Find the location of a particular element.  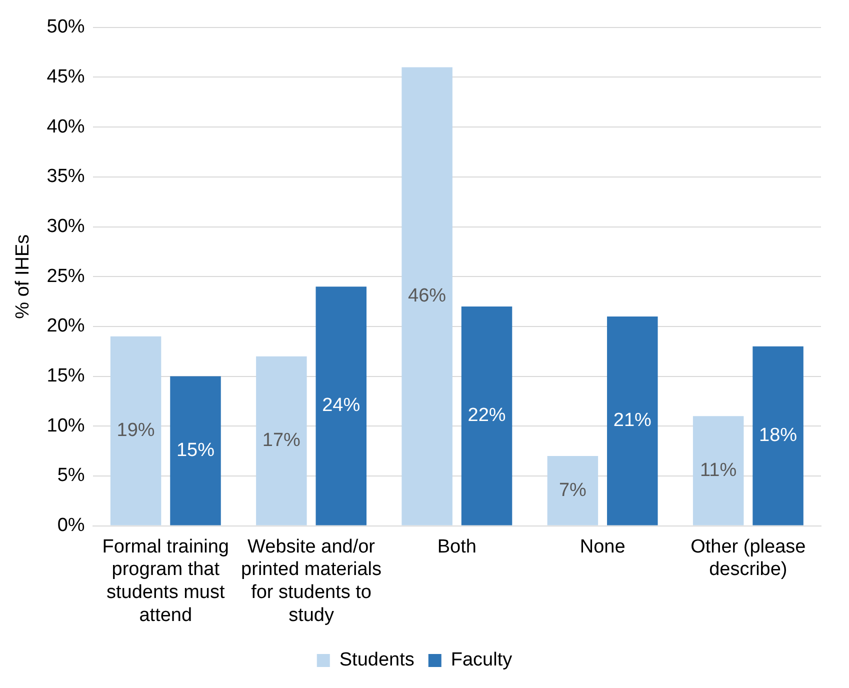

legend-label: Faculty is located at coordinates (481, 660).